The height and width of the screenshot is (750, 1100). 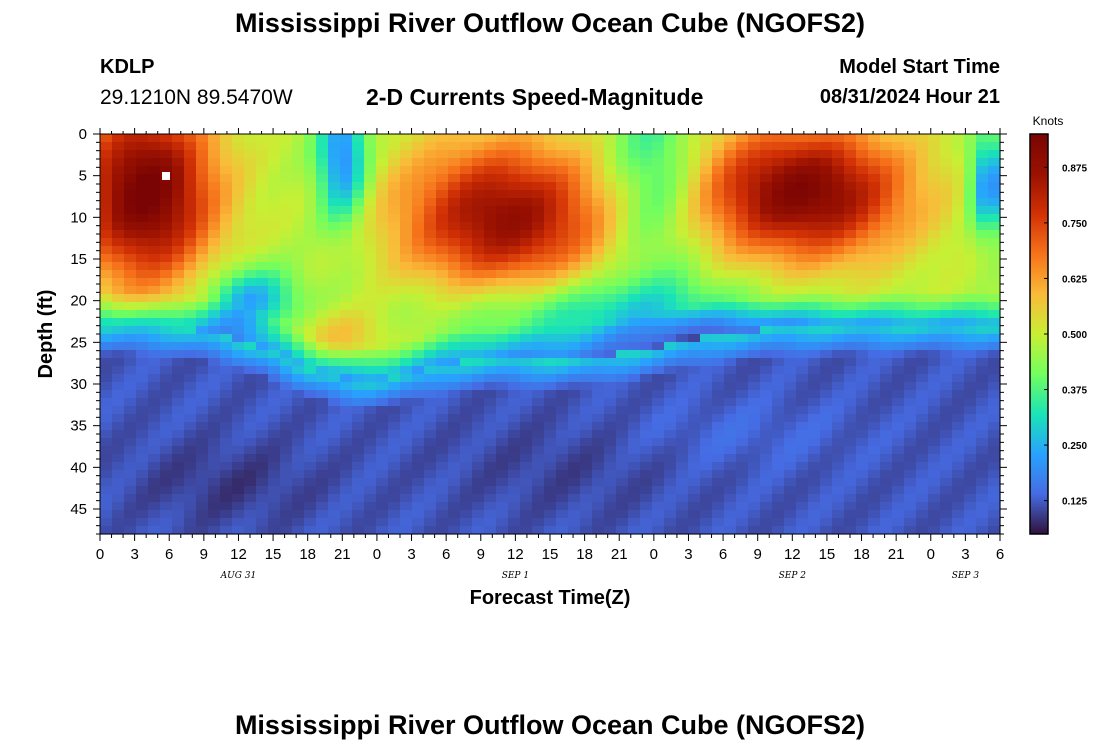 What do you see at coordinates (758, 554) in the screenshot?
I see `x-tick-label: 9` at bounding box center [758, 554].